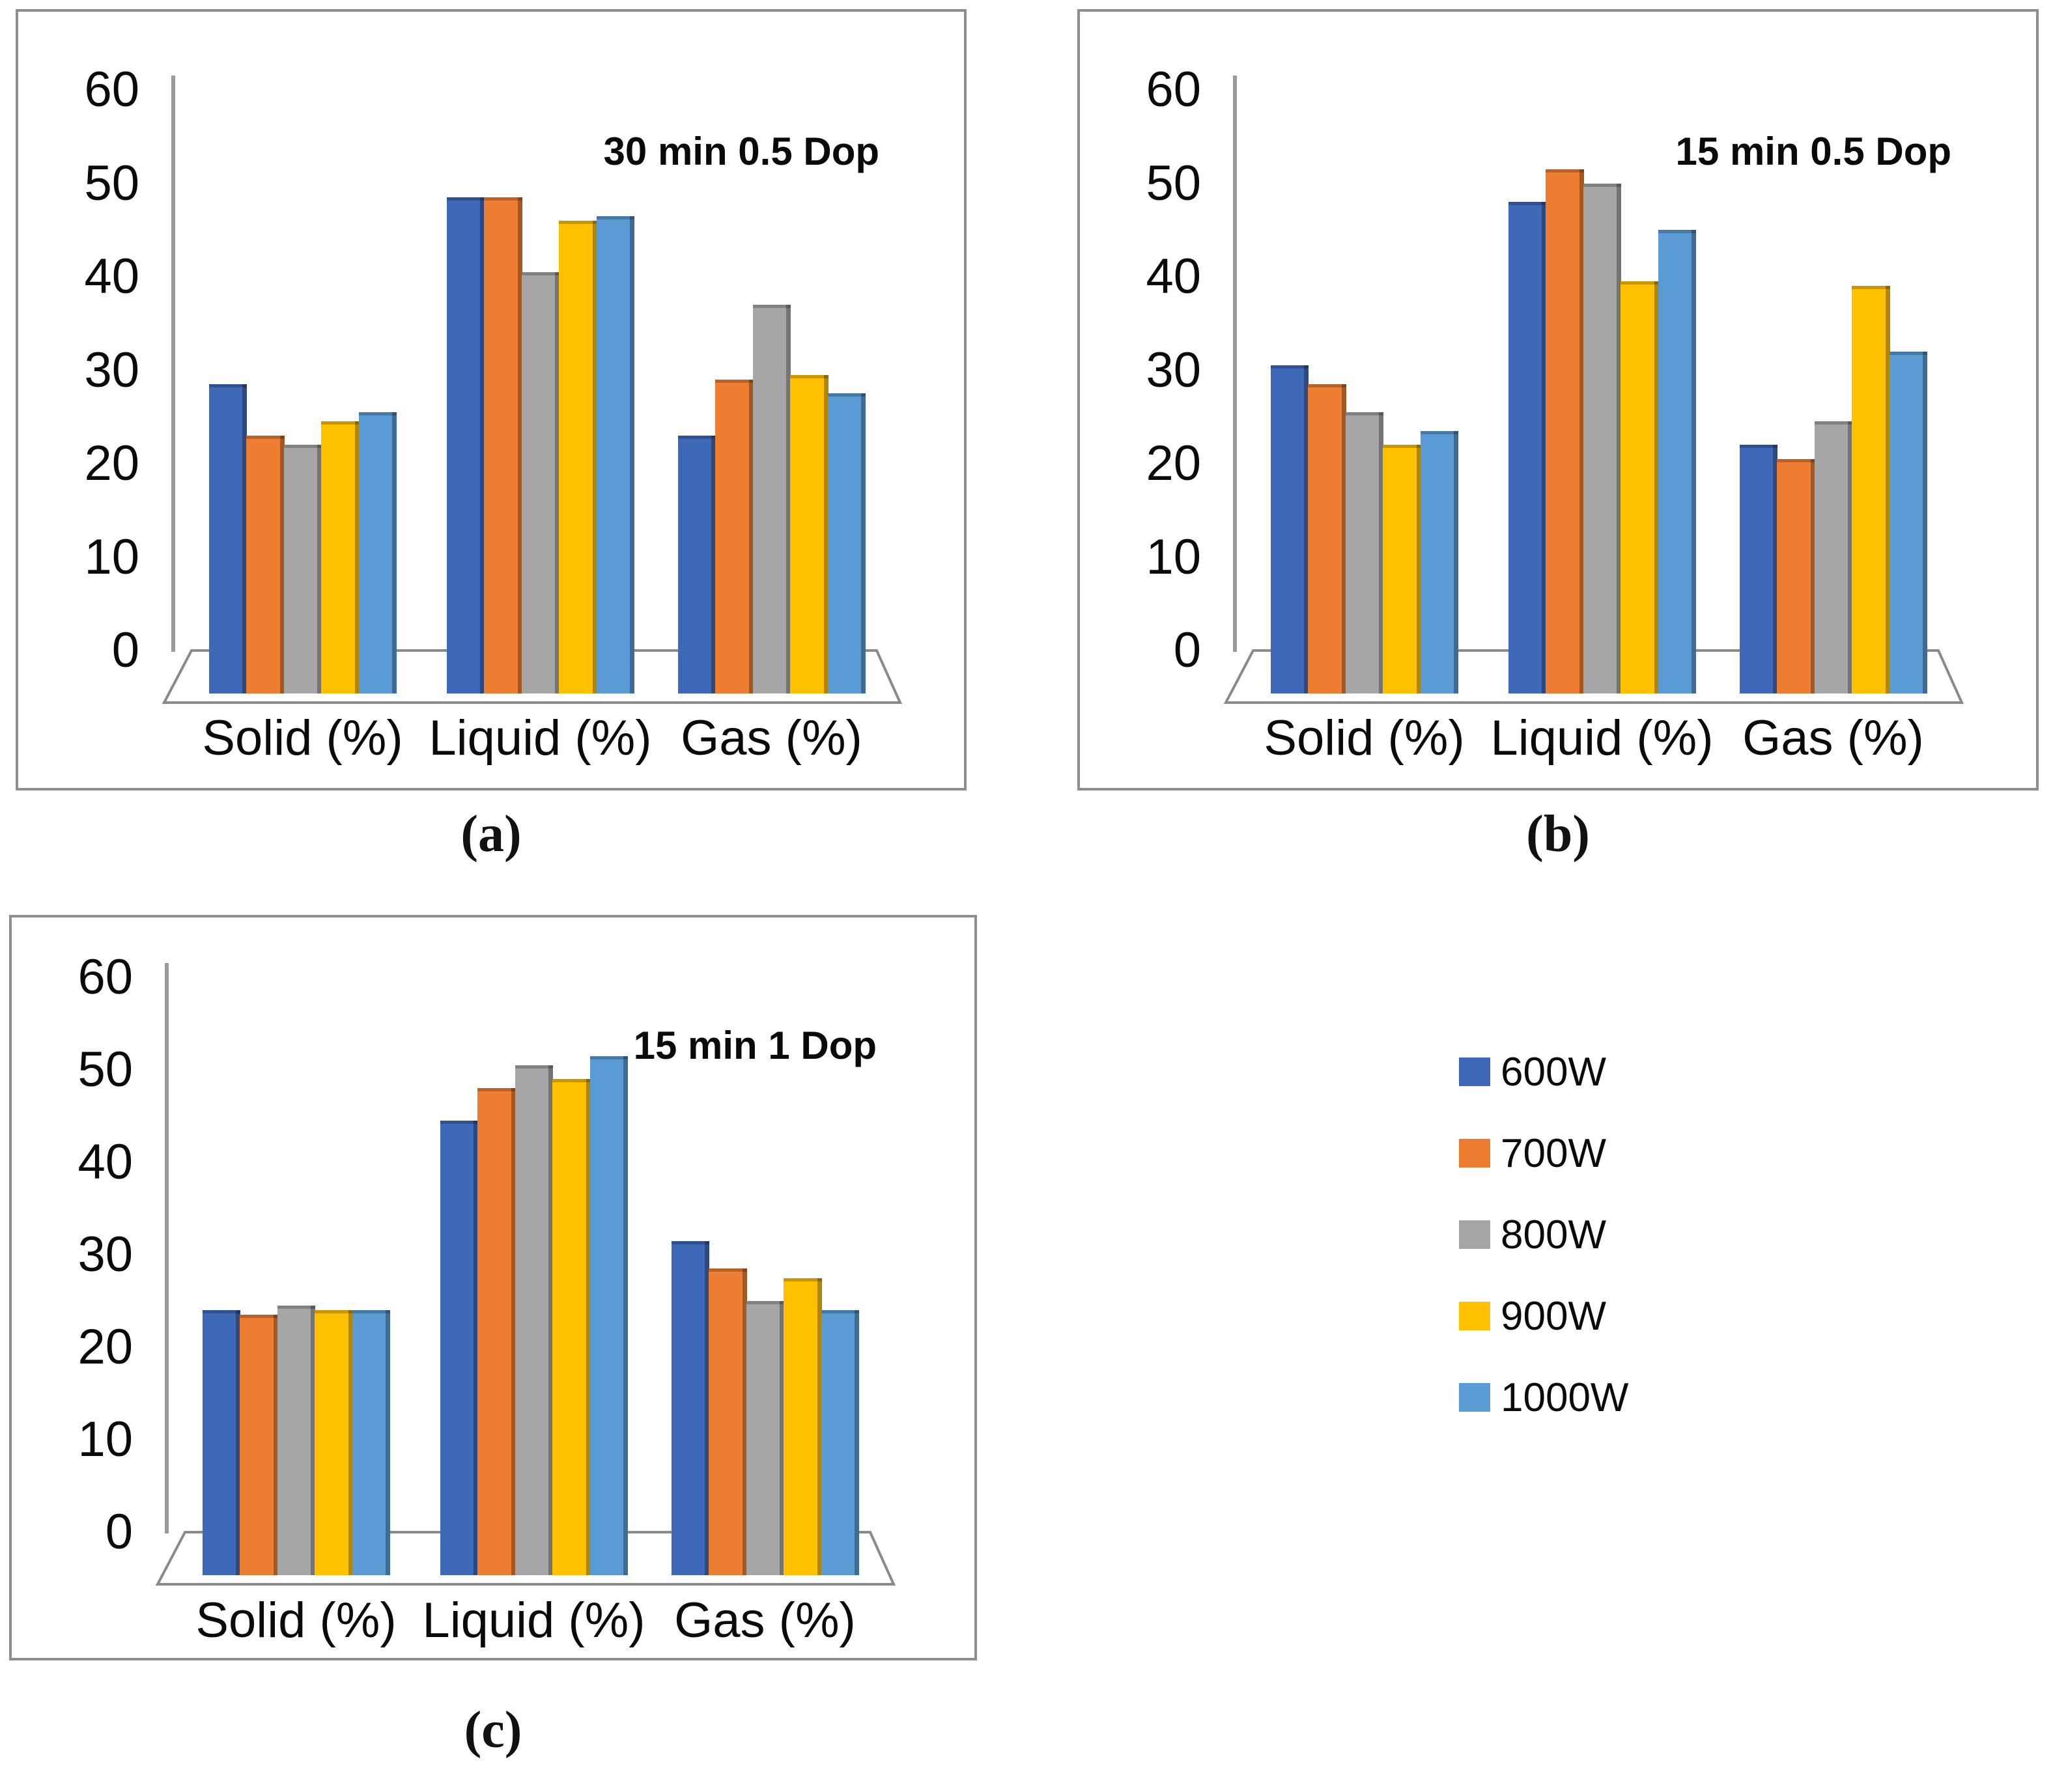 Image resolution: width=2053 pixels, height=1792 pixels. I want to click on legend-swatch-700w, so click(1474, 1154).